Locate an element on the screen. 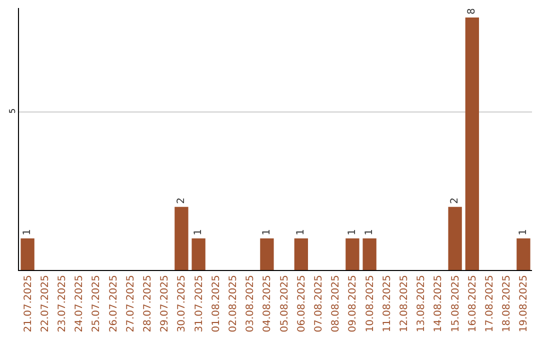 The height and width of the screenshot is (340, 540). x-tick-label: 05.08.2025 is located at coordinates (284, 303).